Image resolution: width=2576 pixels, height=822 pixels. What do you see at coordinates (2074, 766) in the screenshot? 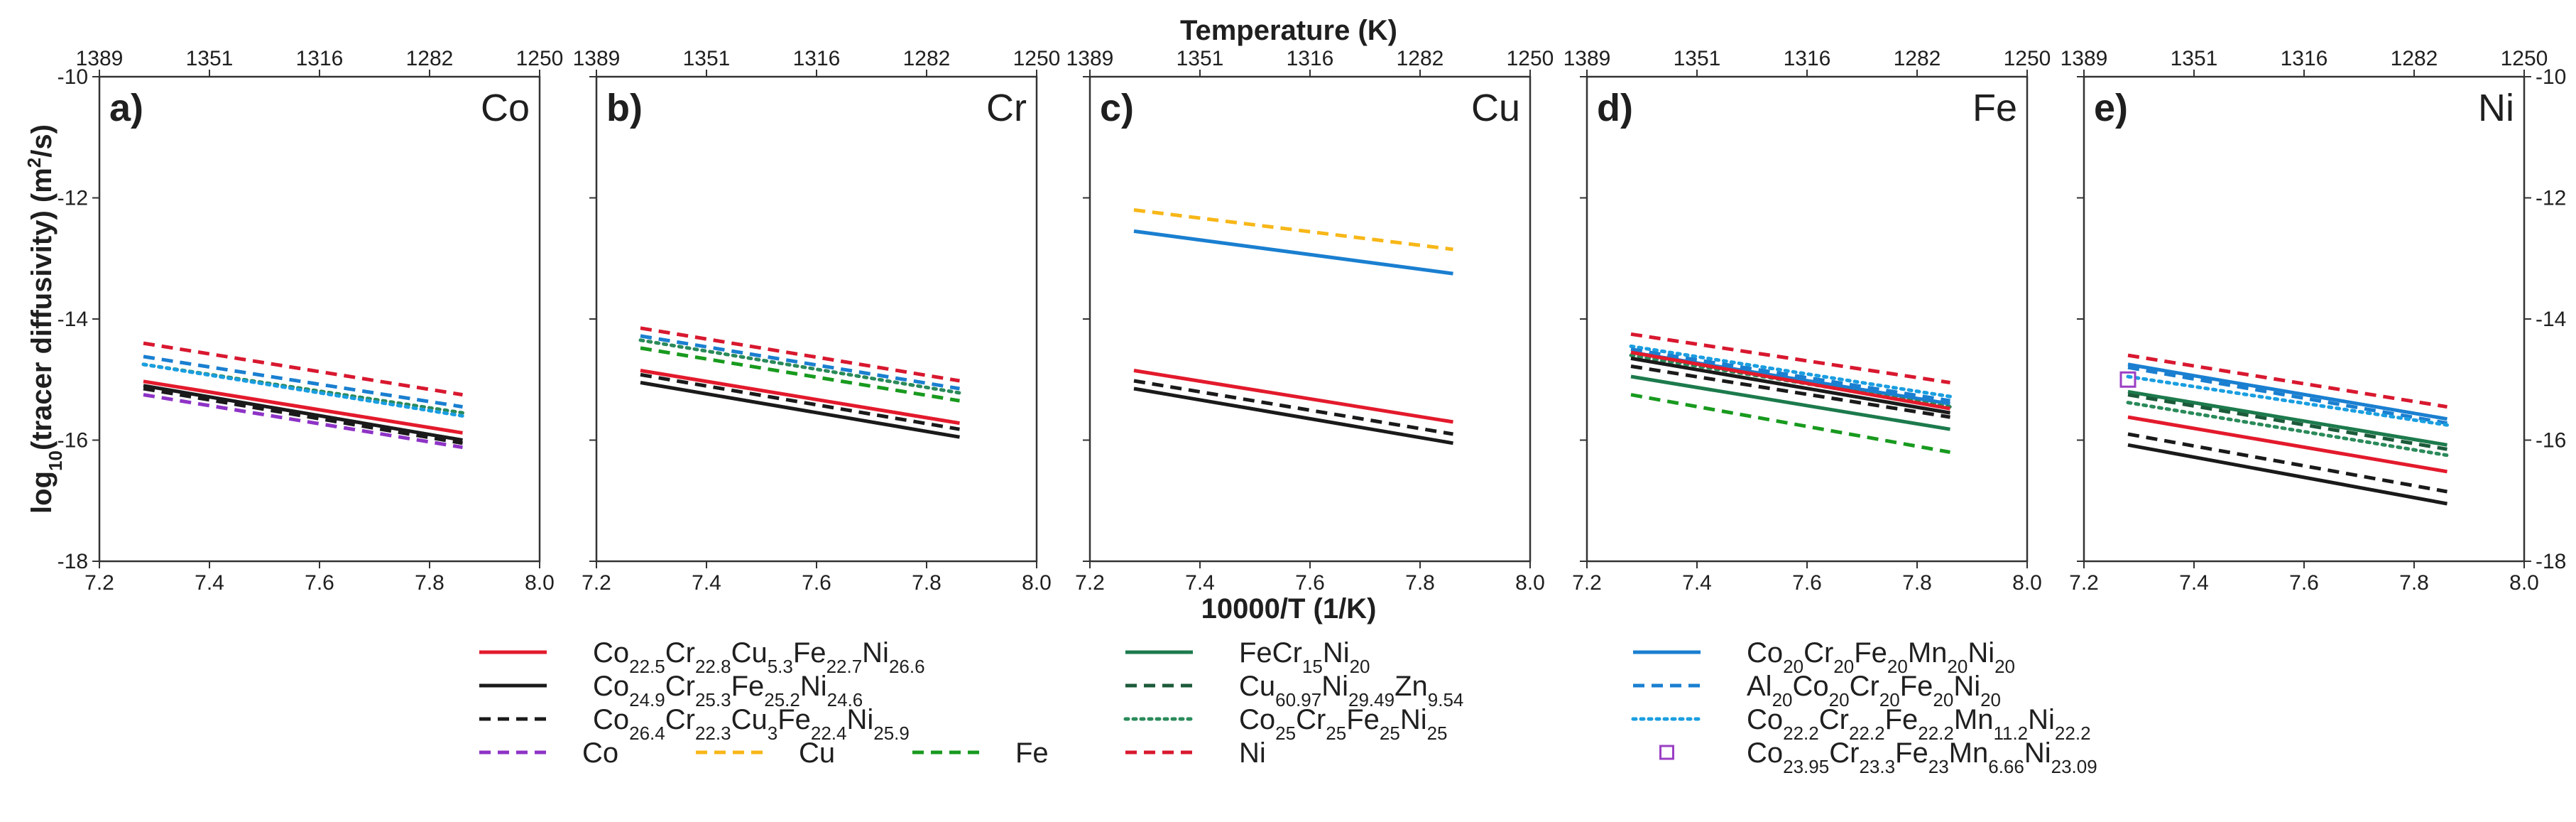
I see `legend-label-part: 23.09` at bounding box center [2074, 766].